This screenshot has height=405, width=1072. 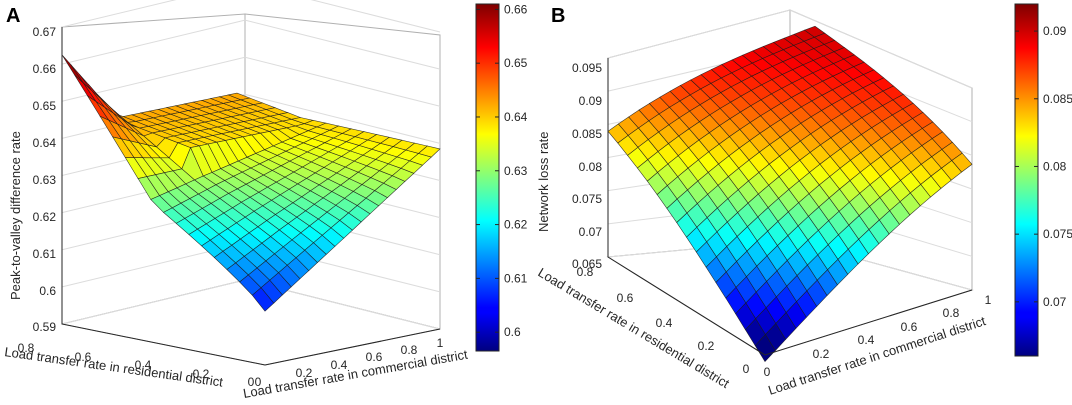 I want to click on panel-b-x-tick: 1, so click(x=988, y=300).